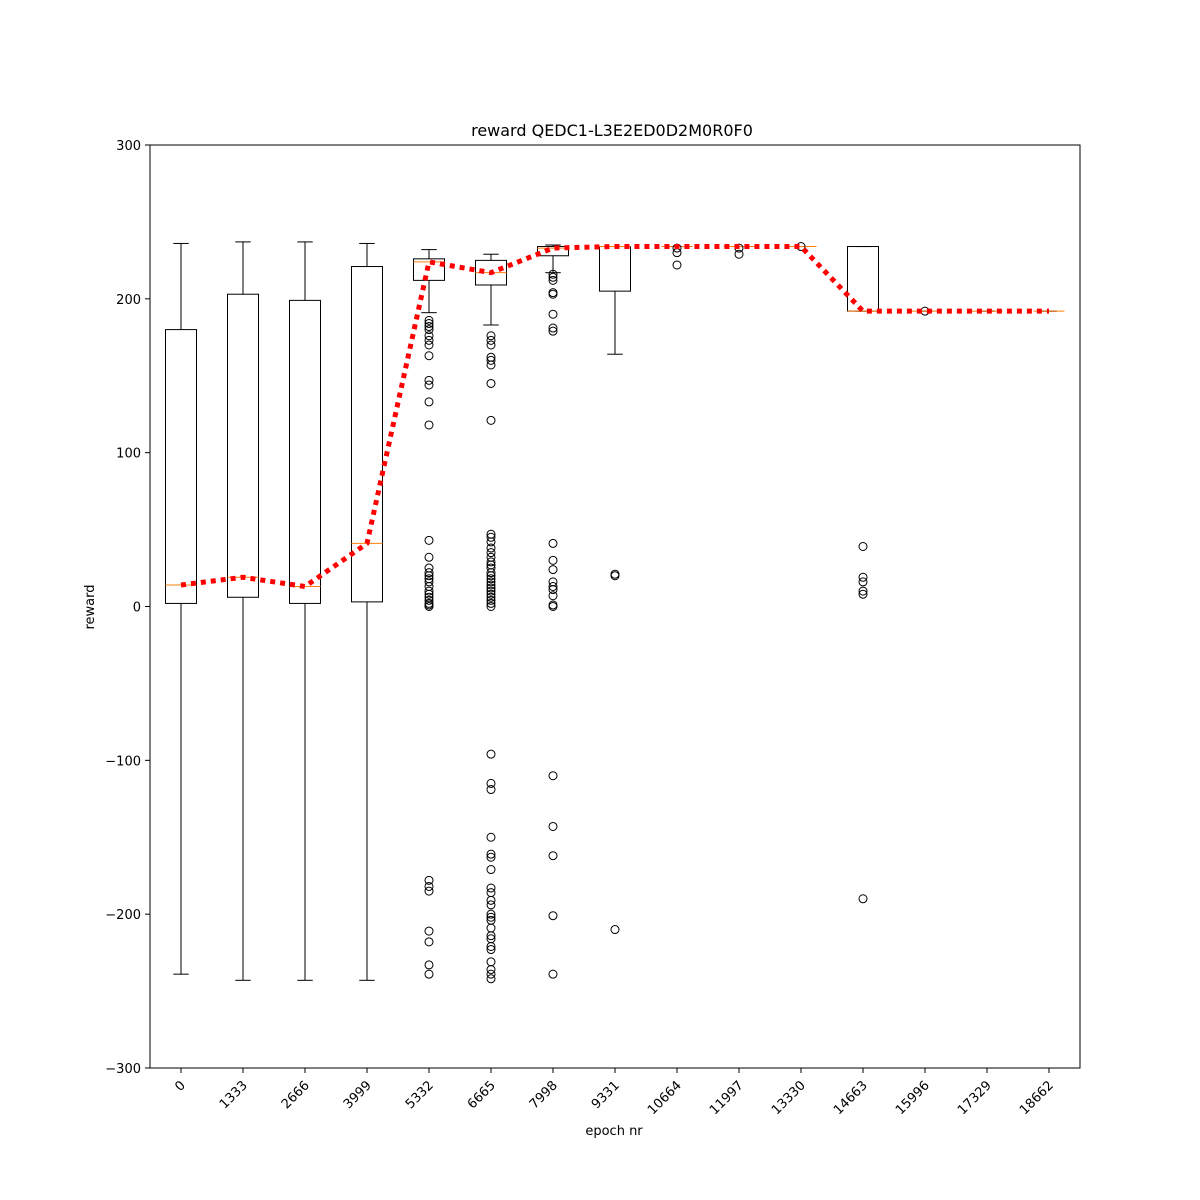  Describe the element at coordinates (851, 1098) in the screenshot. I see `x-tick-label: 14663` at that location.